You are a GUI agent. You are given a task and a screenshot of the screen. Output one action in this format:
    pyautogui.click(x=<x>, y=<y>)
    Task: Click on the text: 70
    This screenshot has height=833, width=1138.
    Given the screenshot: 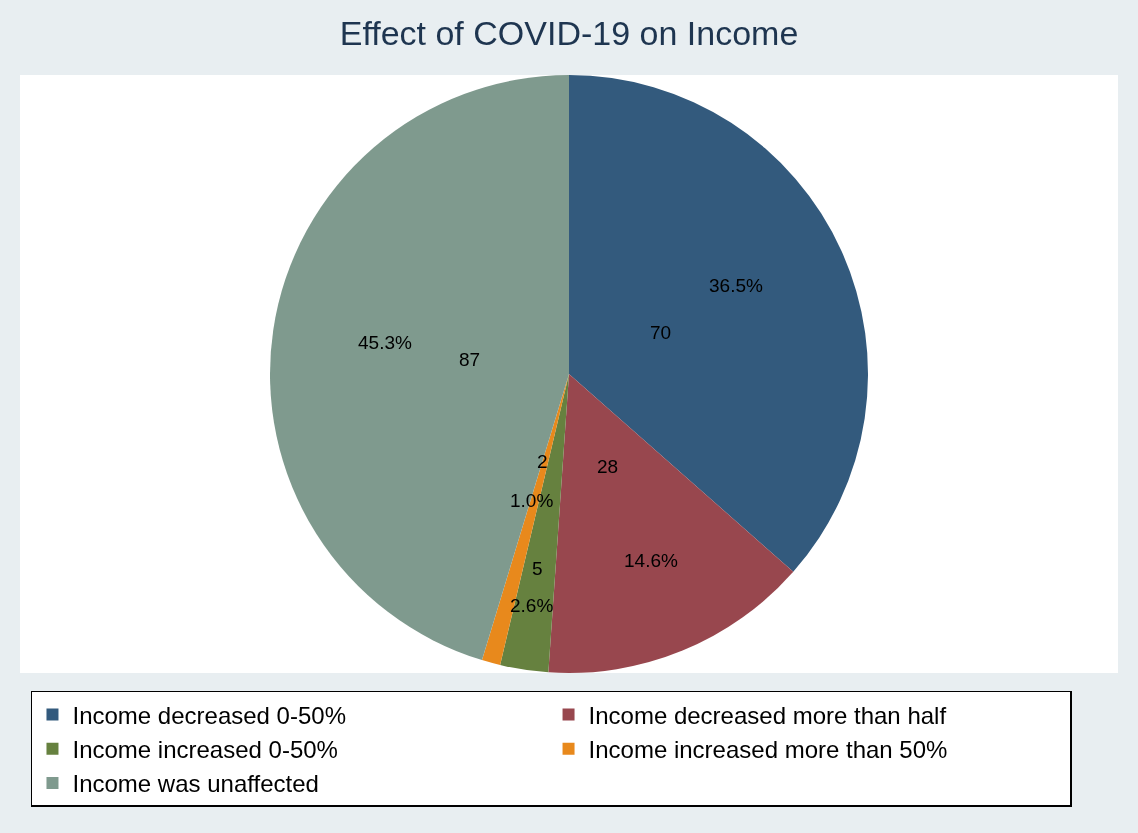 What is the action you would take?
    pyautogui.click(x=661, y=332)
    